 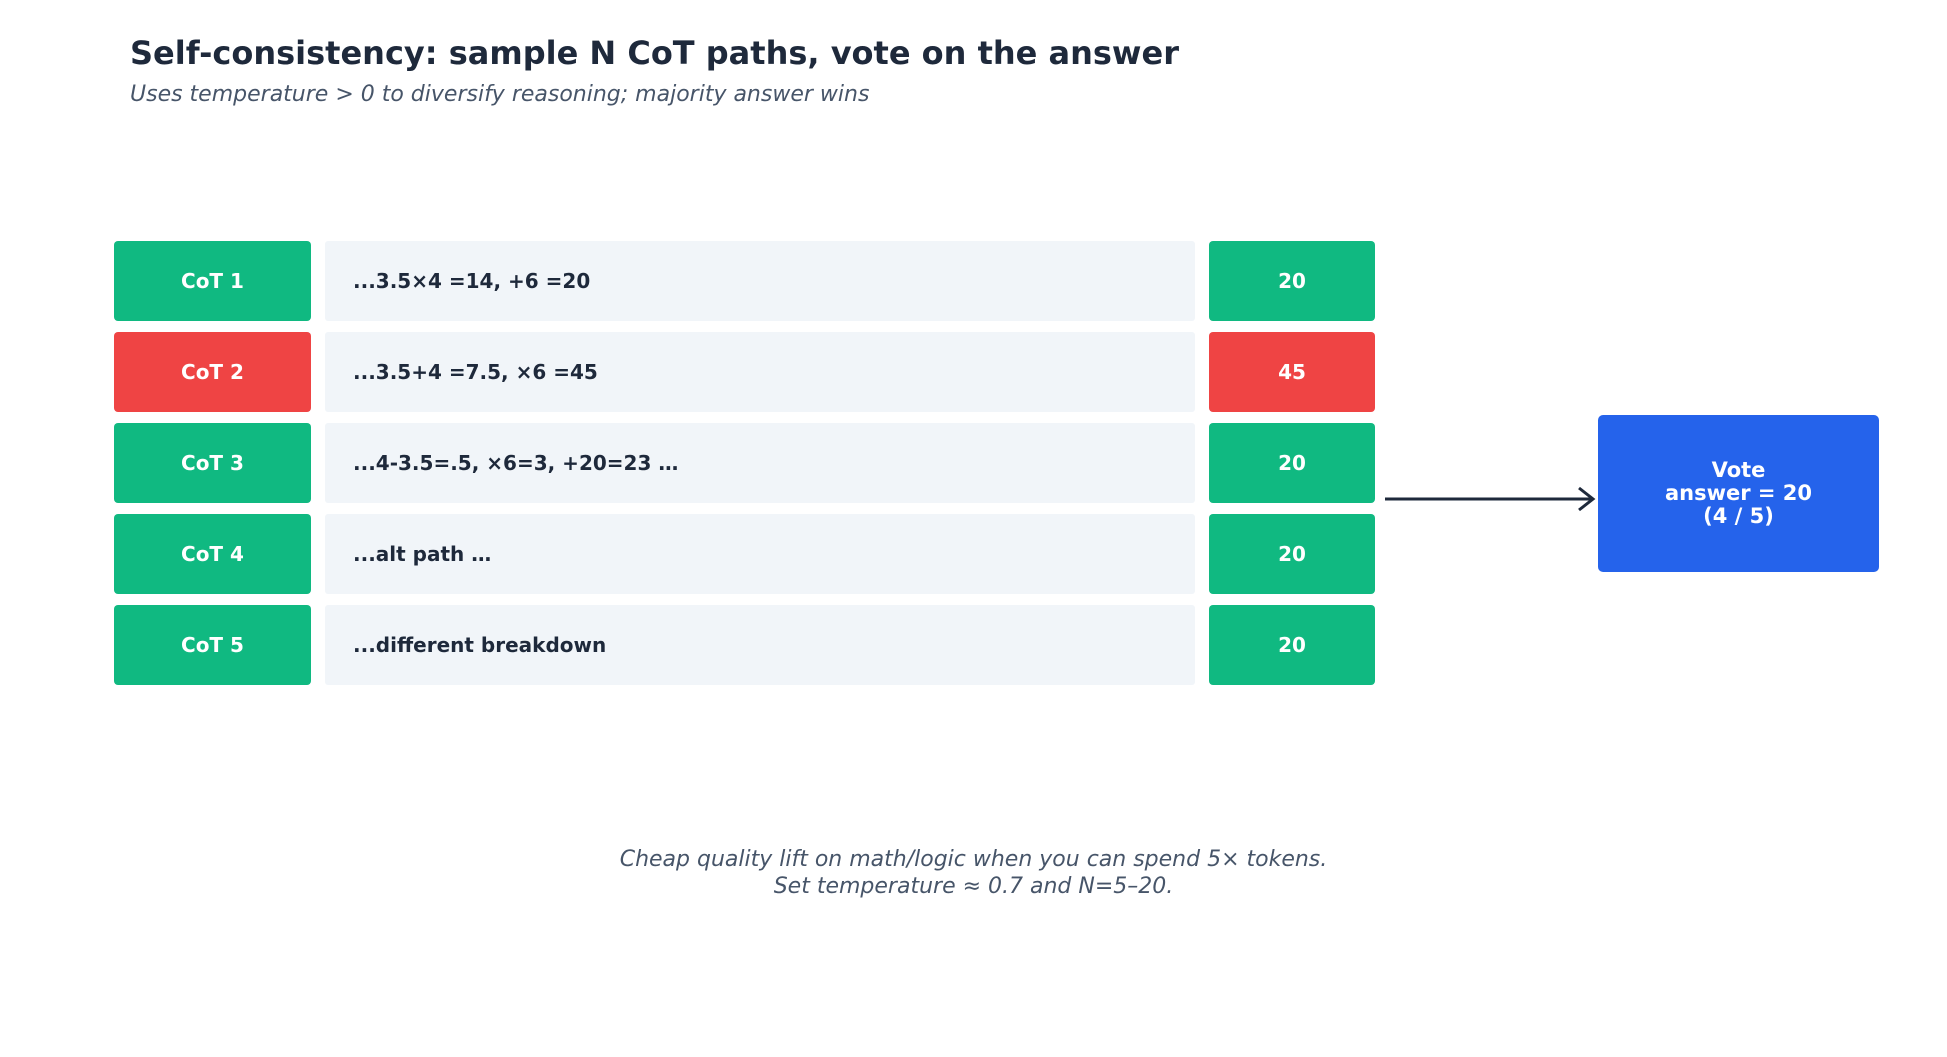 I want to click on vote-tally: (4 / 5), so click(x=1738, y=516).